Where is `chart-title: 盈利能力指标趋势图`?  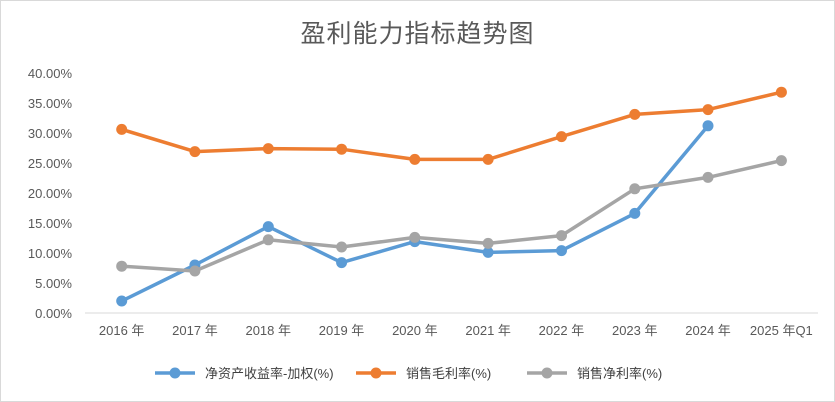 chart-title: 盈利能力指标趋势图 is located at coordinates (417, 33).